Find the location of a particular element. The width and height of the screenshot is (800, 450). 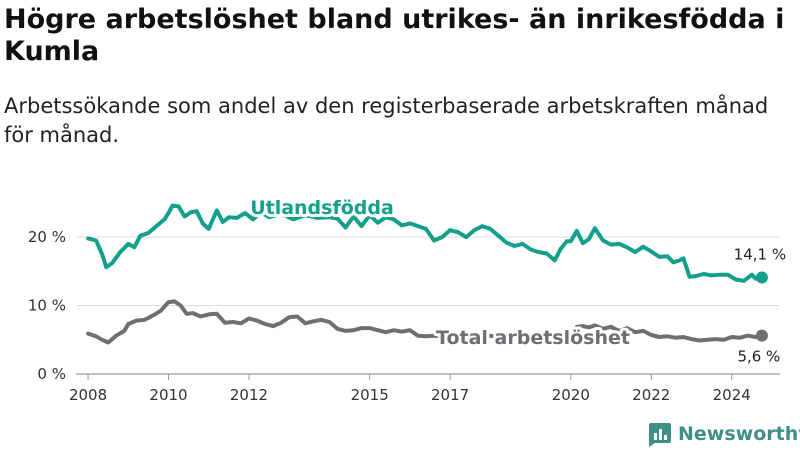

y-axis-ticks: 0 % 10 % 20 % is located at coordinates (47, 305).